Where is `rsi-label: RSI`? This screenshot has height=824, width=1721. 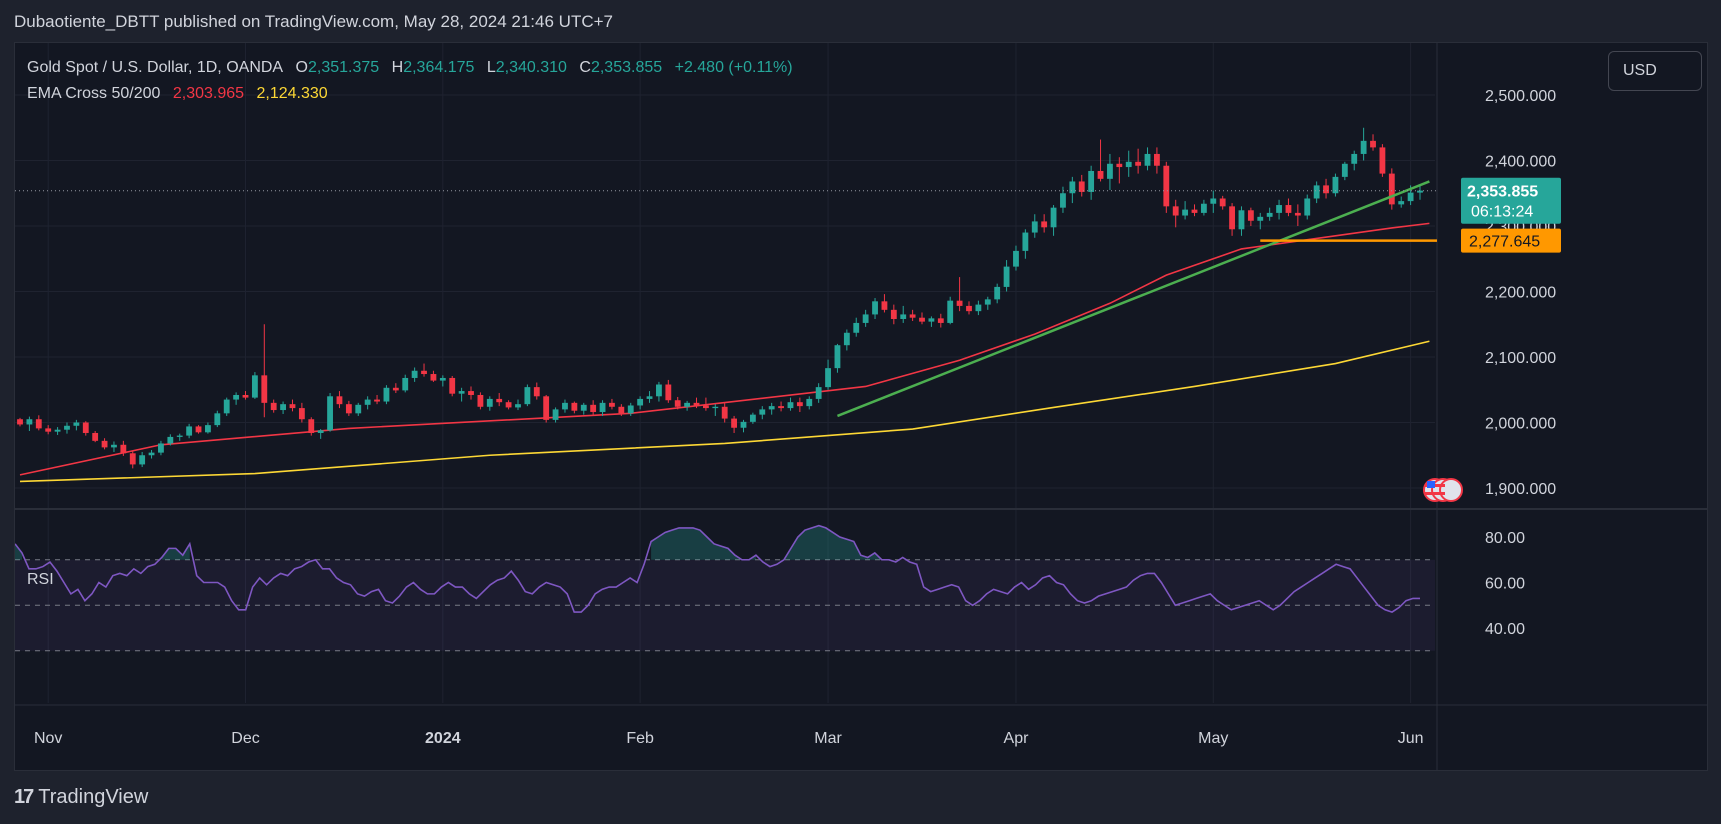
rsi-label: RSI is located at coordinates (40, 579).